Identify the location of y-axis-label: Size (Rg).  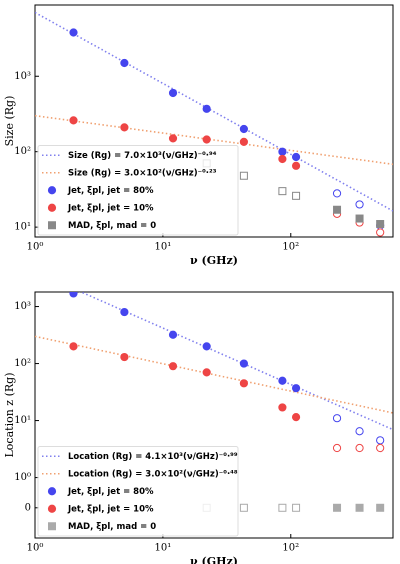
(9, 121).